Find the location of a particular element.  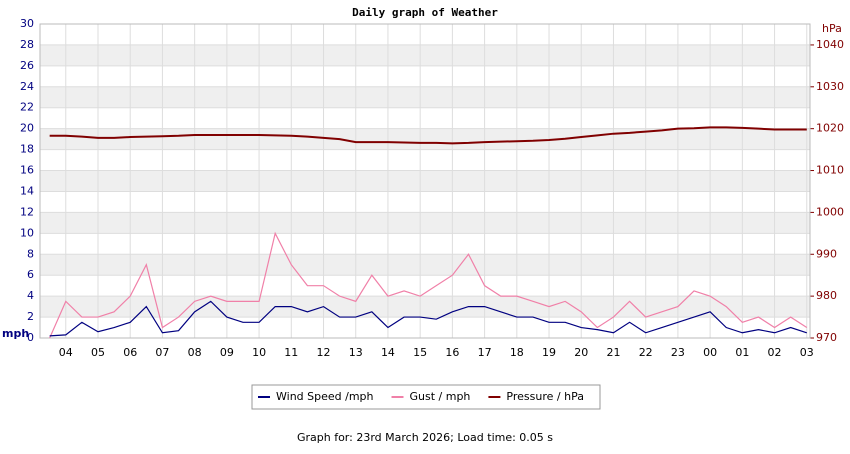

y-tick-label: 0 is located at coordinates (30, 337).